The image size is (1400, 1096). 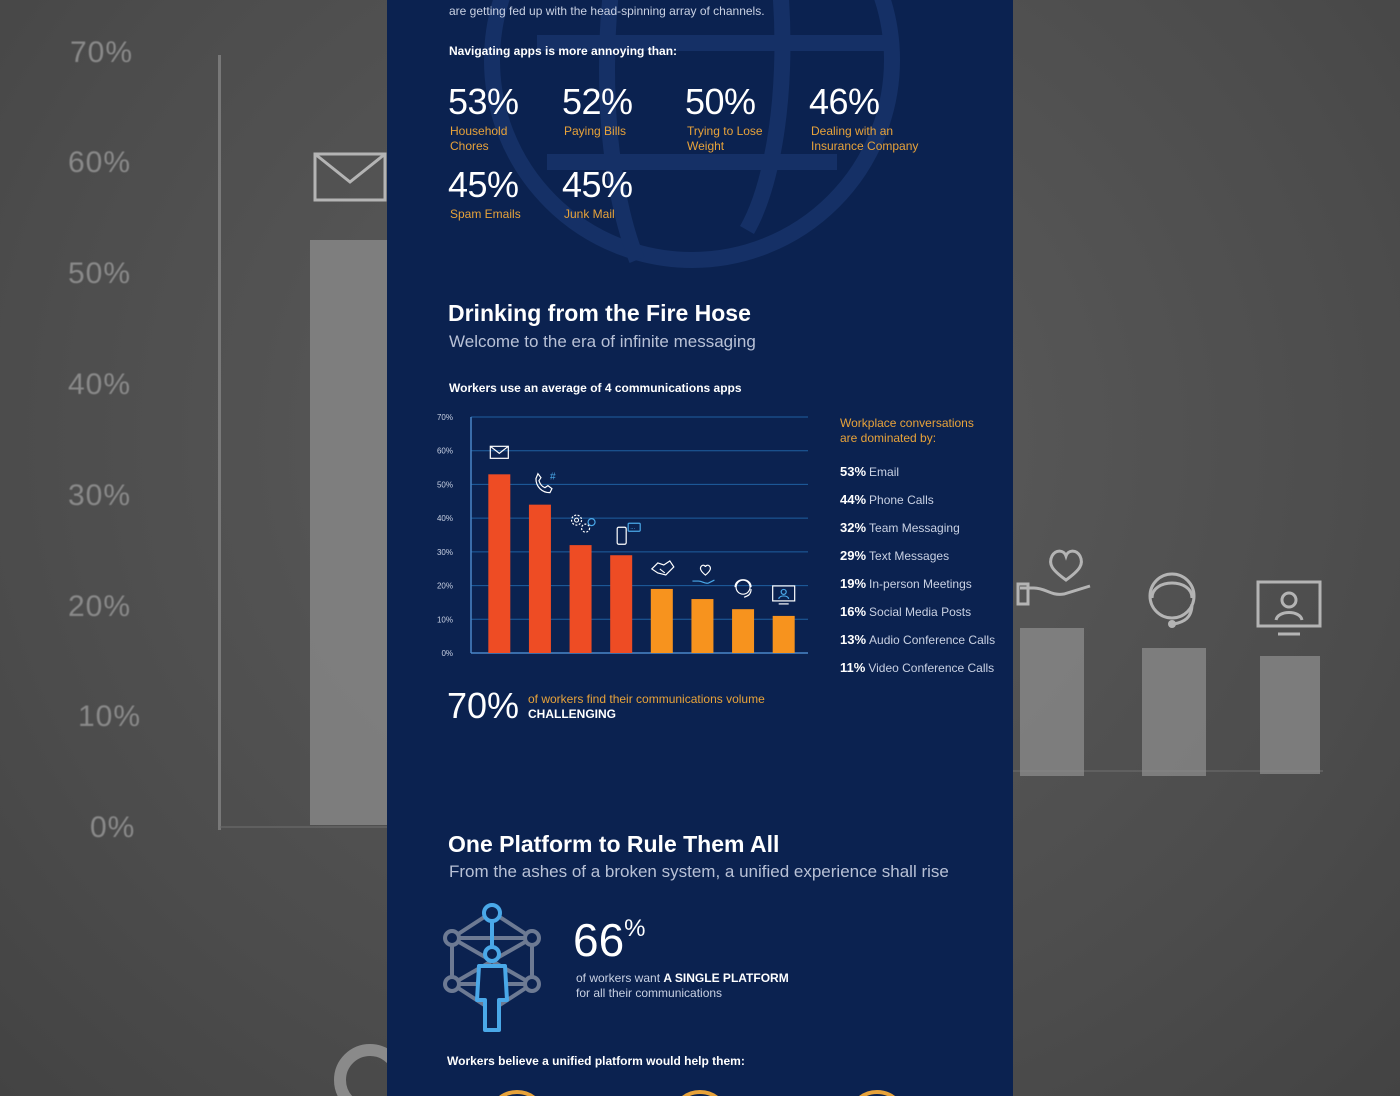 I want to click on bg-axis-label: 50%, so click(x=100, y=273).